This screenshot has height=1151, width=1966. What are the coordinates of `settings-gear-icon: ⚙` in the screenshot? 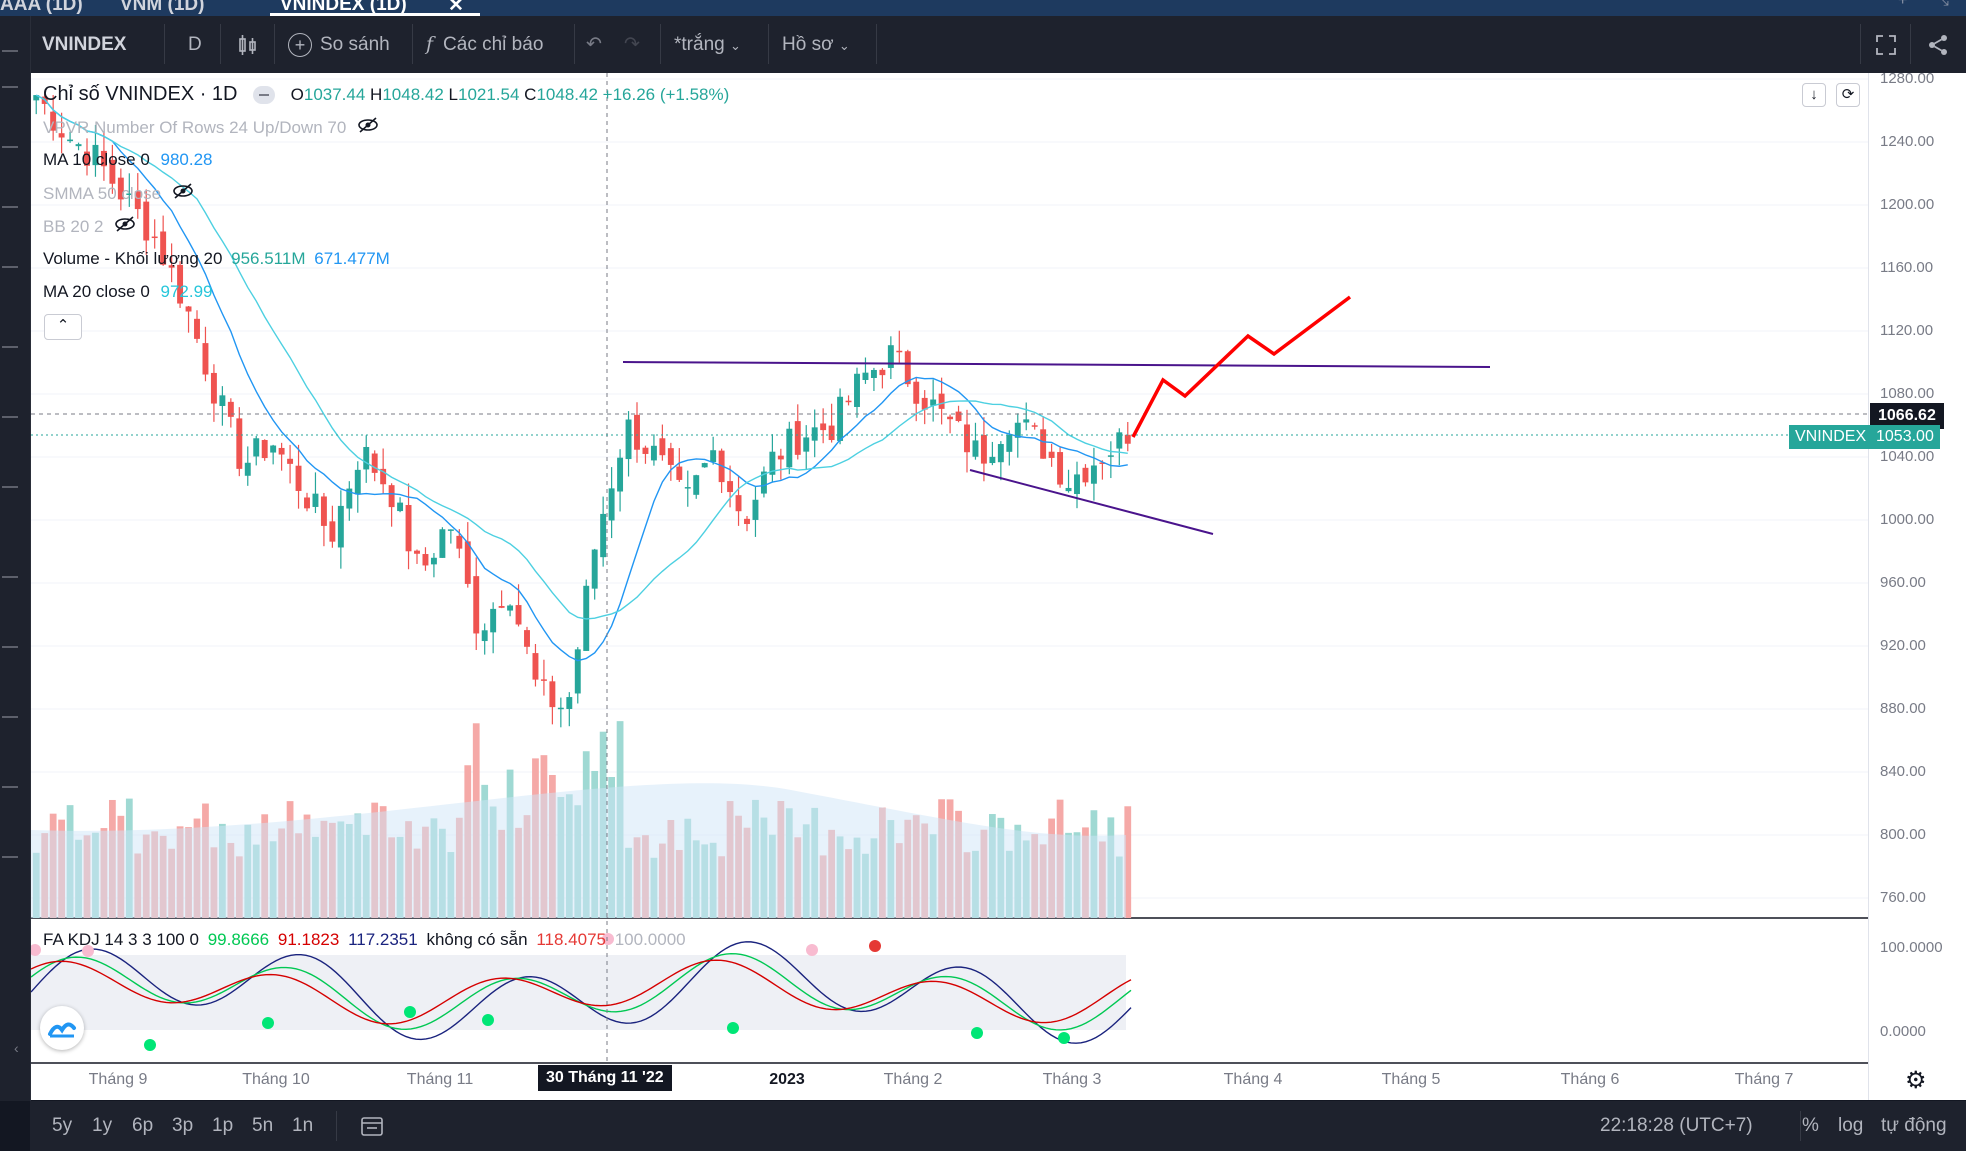 It's located at (1916, 1080).